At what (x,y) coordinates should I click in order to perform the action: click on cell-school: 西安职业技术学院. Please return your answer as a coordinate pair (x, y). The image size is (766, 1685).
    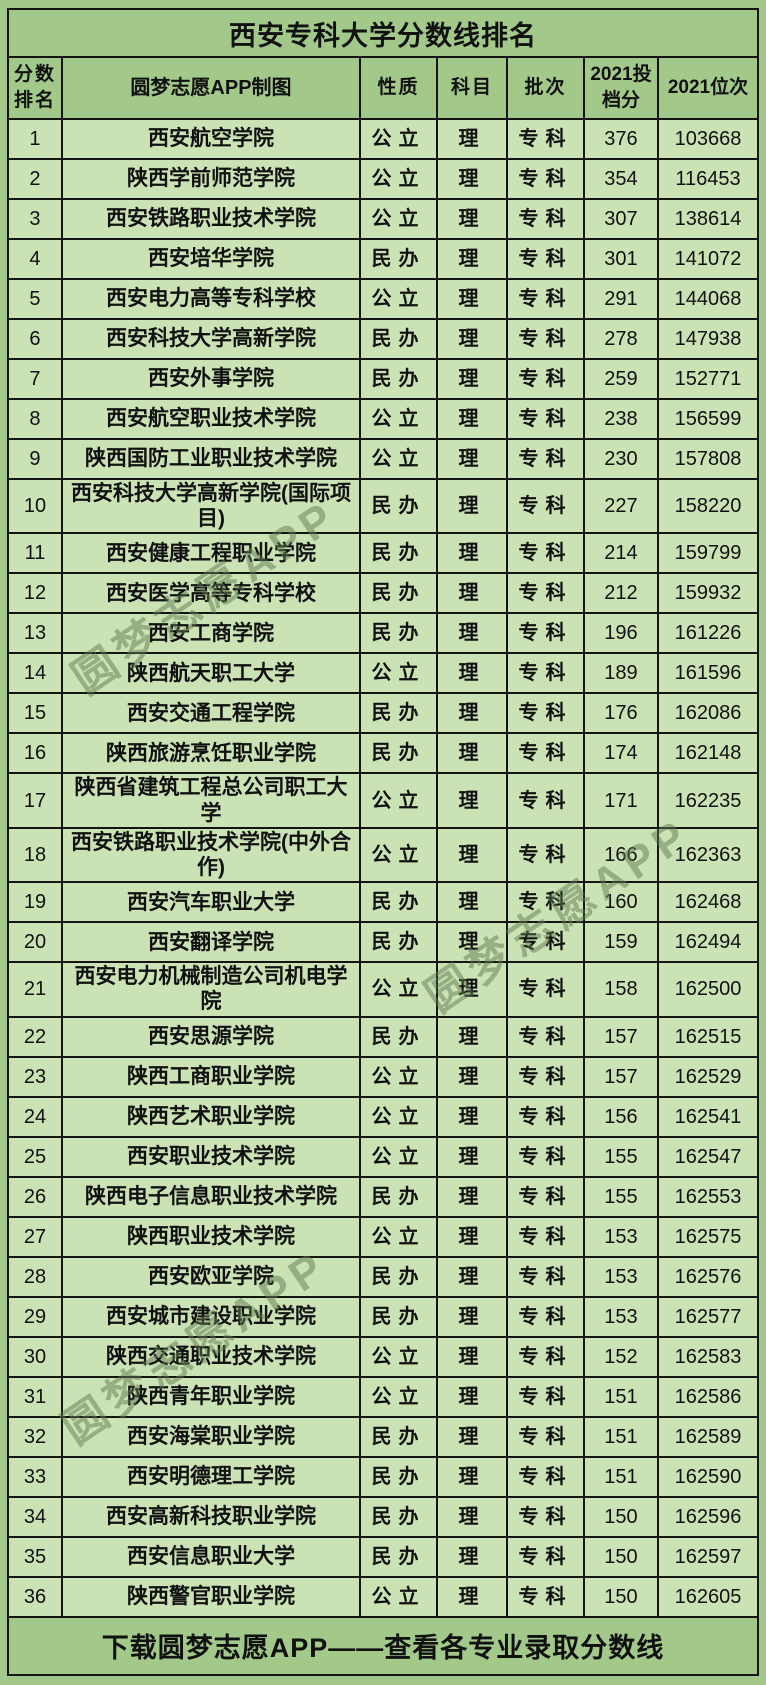
    Looking at the image, I should click on (210, 1156).